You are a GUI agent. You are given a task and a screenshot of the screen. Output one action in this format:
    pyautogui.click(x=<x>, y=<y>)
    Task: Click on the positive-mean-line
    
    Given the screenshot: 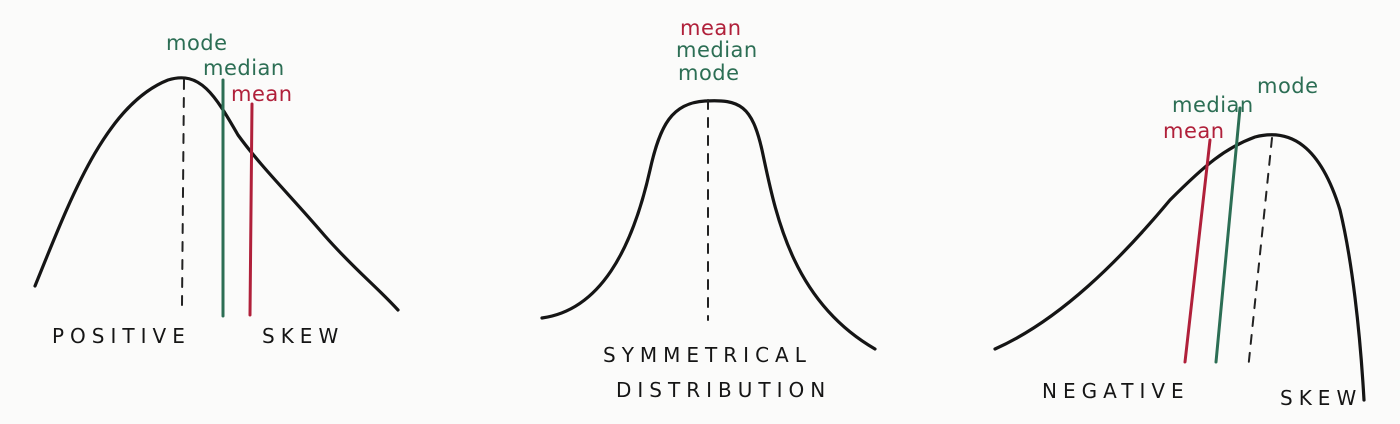 What is the action you would take?
    pyautogui.click(x=251, y=209)
    